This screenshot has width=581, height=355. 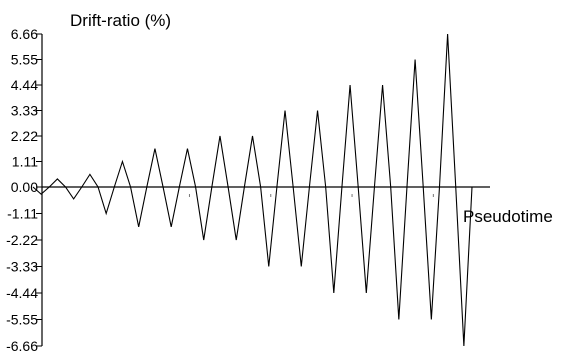 What do you see at coordinates (120, 20) in the screenshot?
I see `y-axis-title: Drift-ratio (%)` at bounding box center [120, 20].